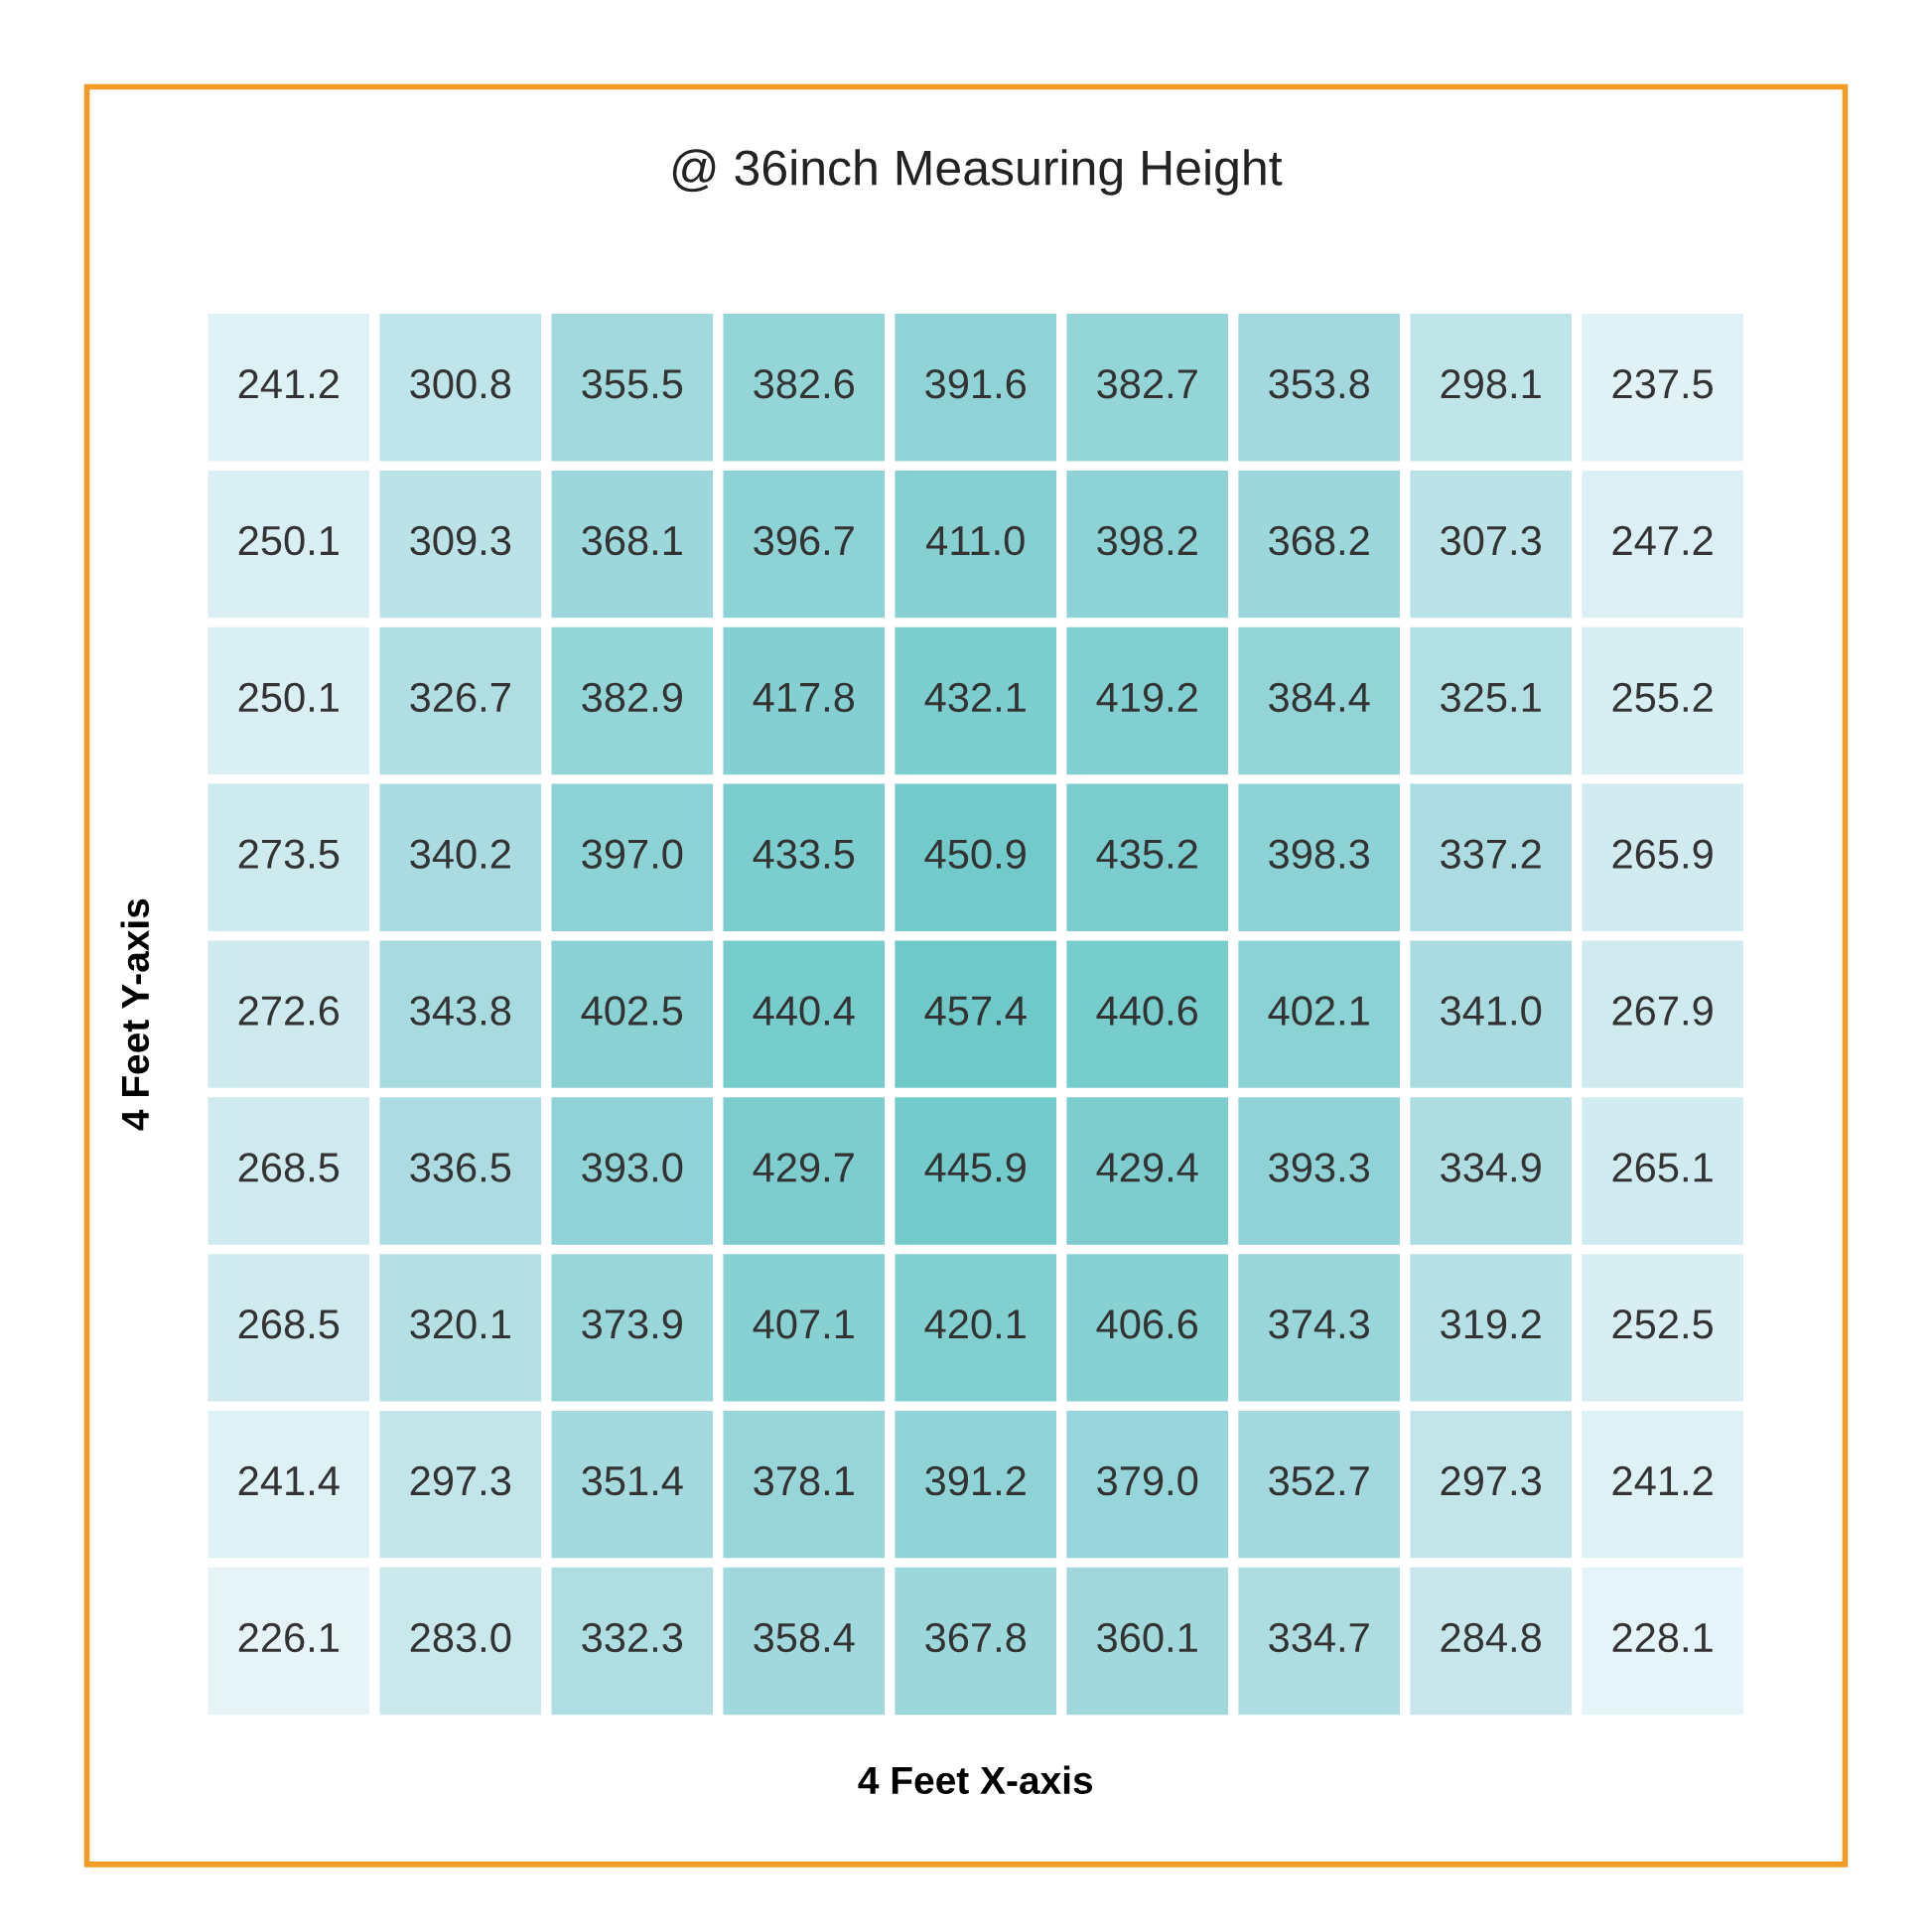 The image size is (1932, 1932). What do you see at coordinates (1491, 854) in the screenshot?
I see `data-label: 337.2` at bounding box center [1491, 854].